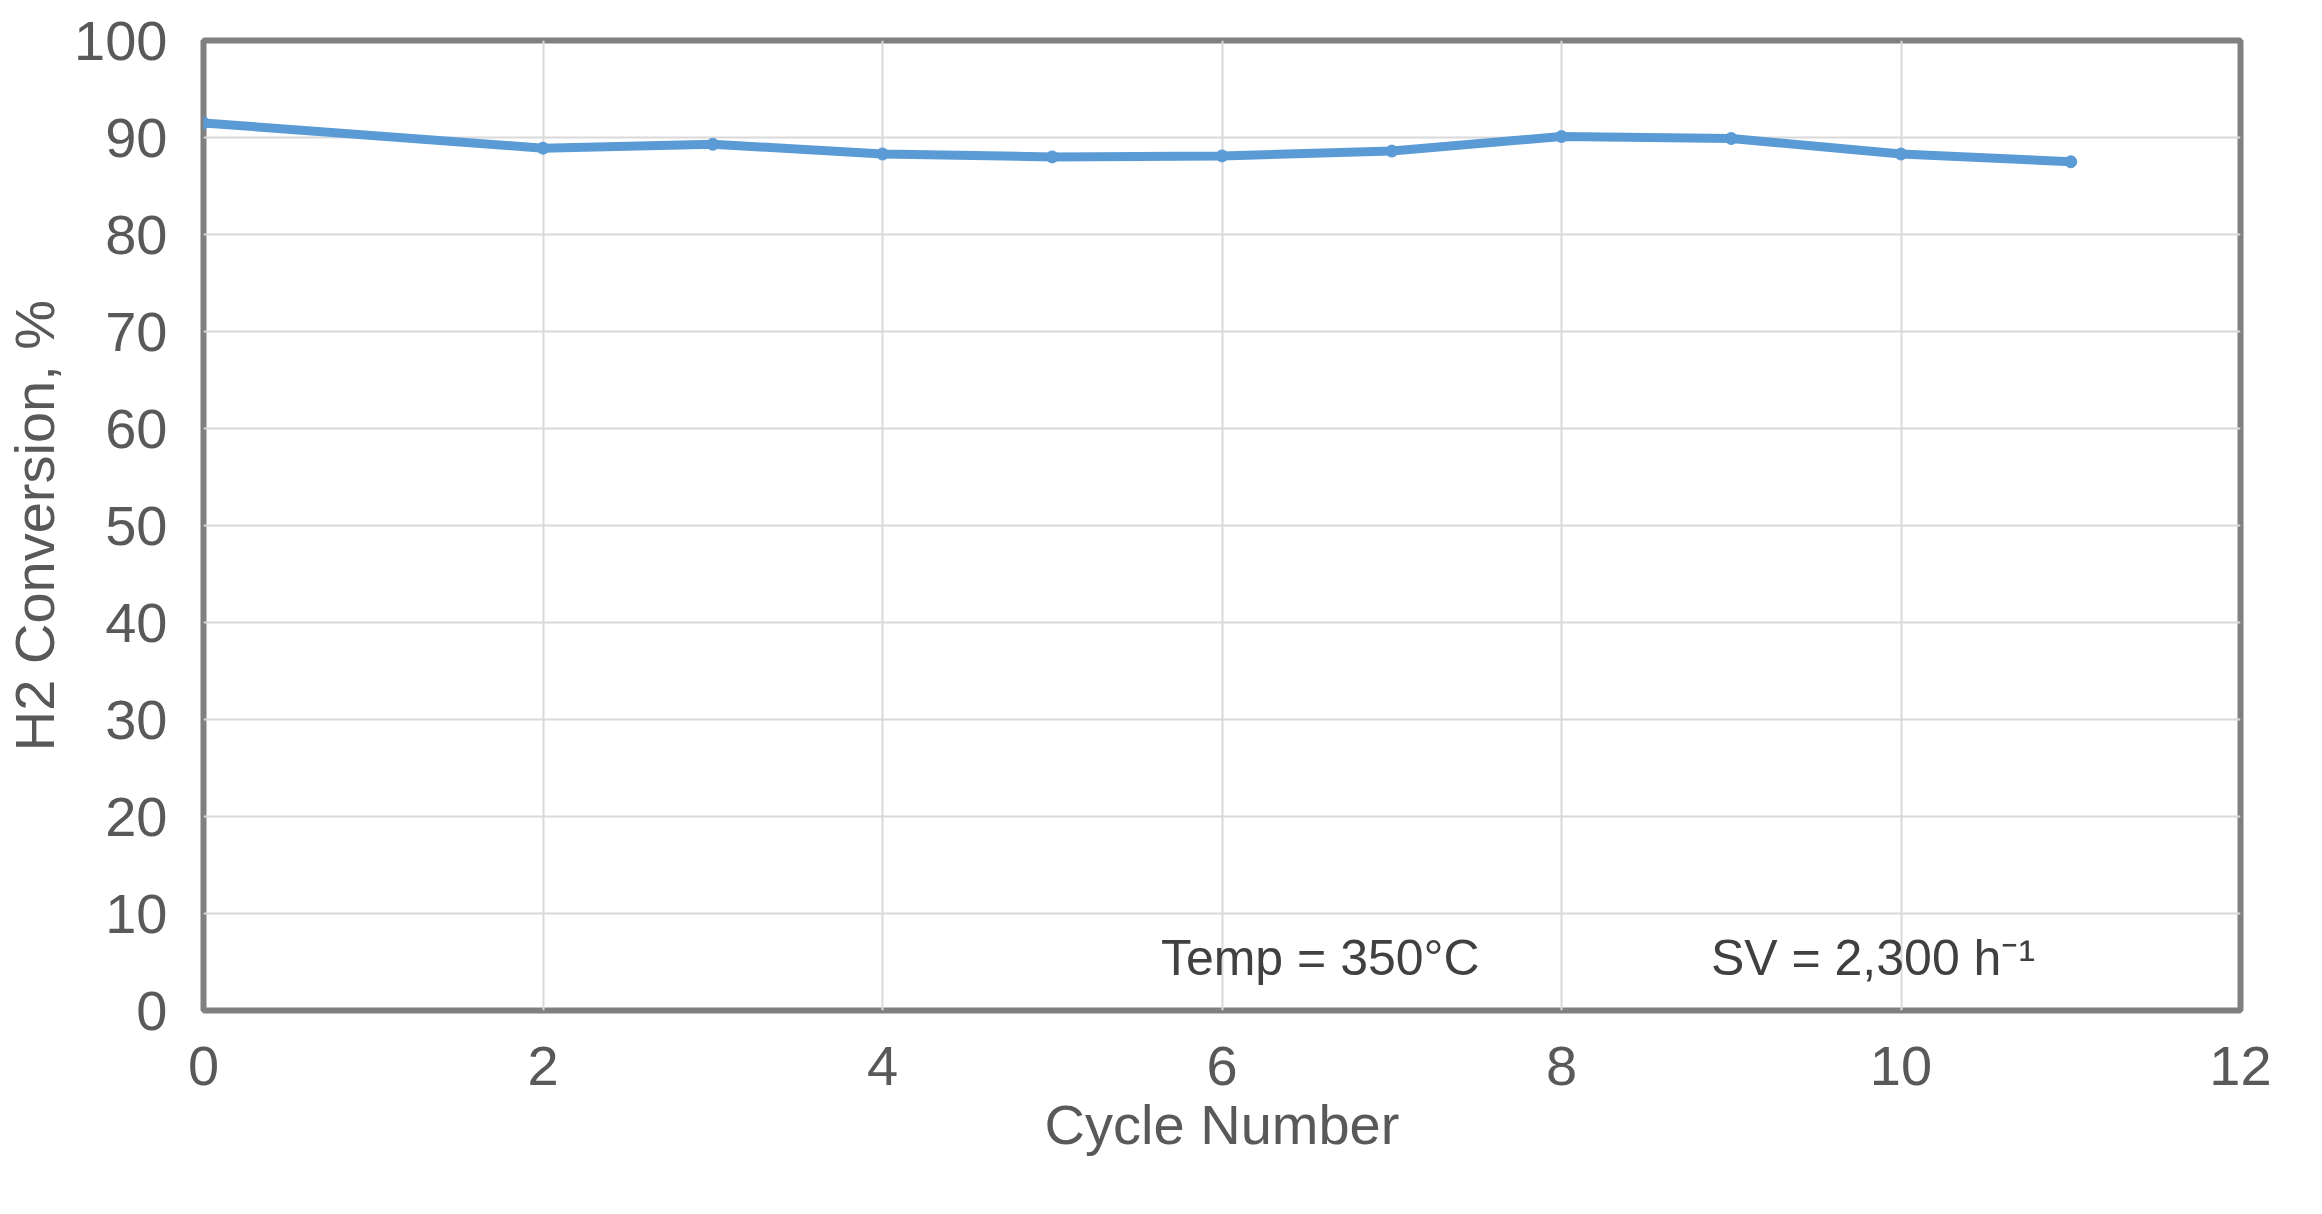 This screenshot has width=2322, height=1214. What do you see at coordinates (203, 1065) in the screenshot?
I see `x-tick-label: 0` at bounding box center [203, 1065].